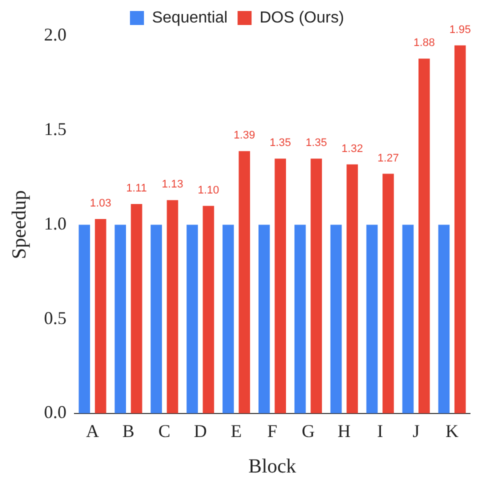 The image size is (482, 483). I want to click on data-label: 1.13, so click(173, 184).